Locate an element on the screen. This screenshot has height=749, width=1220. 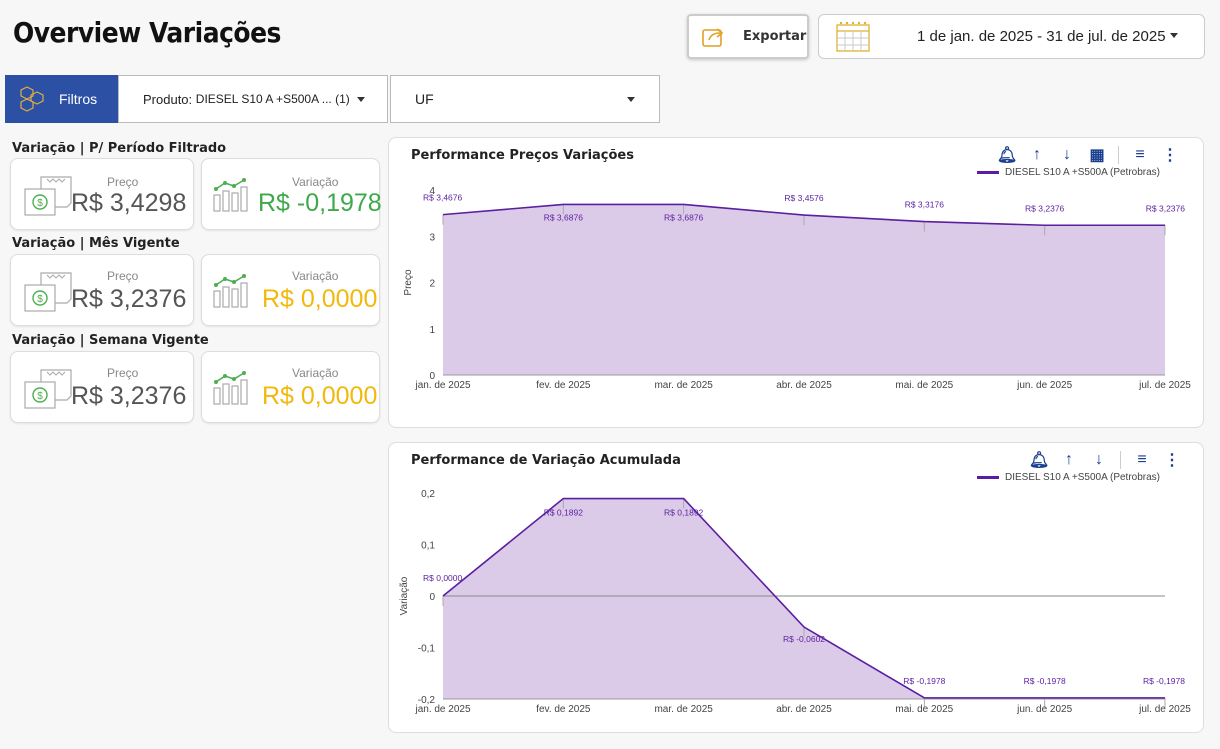
series-line is located at coordinates (803, 215).